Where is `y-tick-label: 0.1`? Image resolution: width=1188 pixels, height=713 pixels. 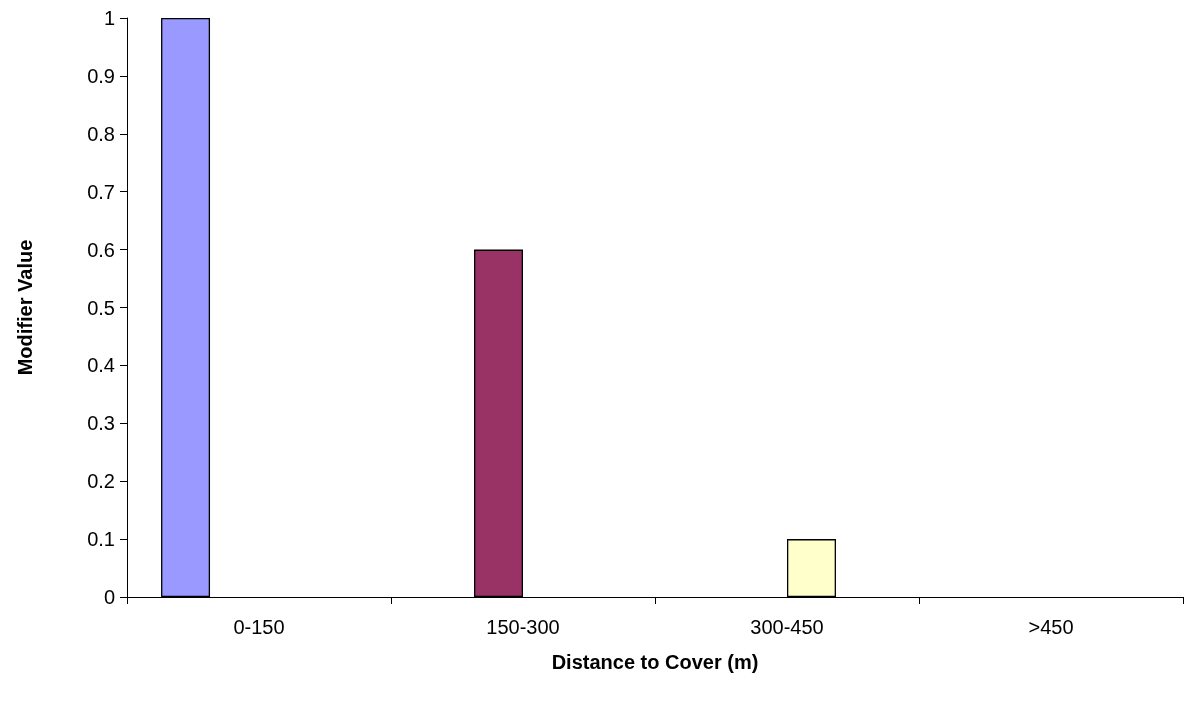 y-tick-label: 0.1 is located at coordinates (101, 539).